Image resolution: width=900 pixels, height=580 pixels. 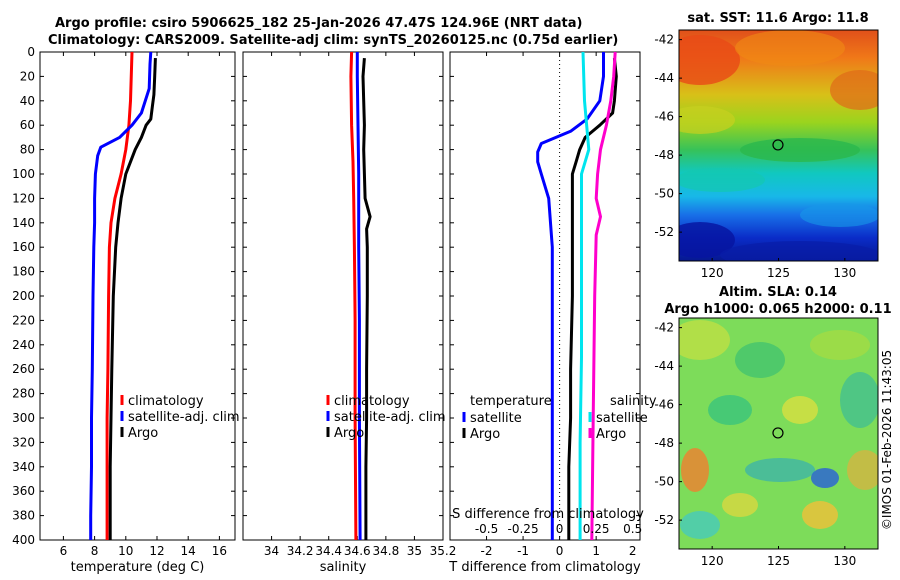 What do you see at coordinates (219, 551) in the screenshot?
I see `temperature-xtick-label: 16` at bounding box center [219, 551].